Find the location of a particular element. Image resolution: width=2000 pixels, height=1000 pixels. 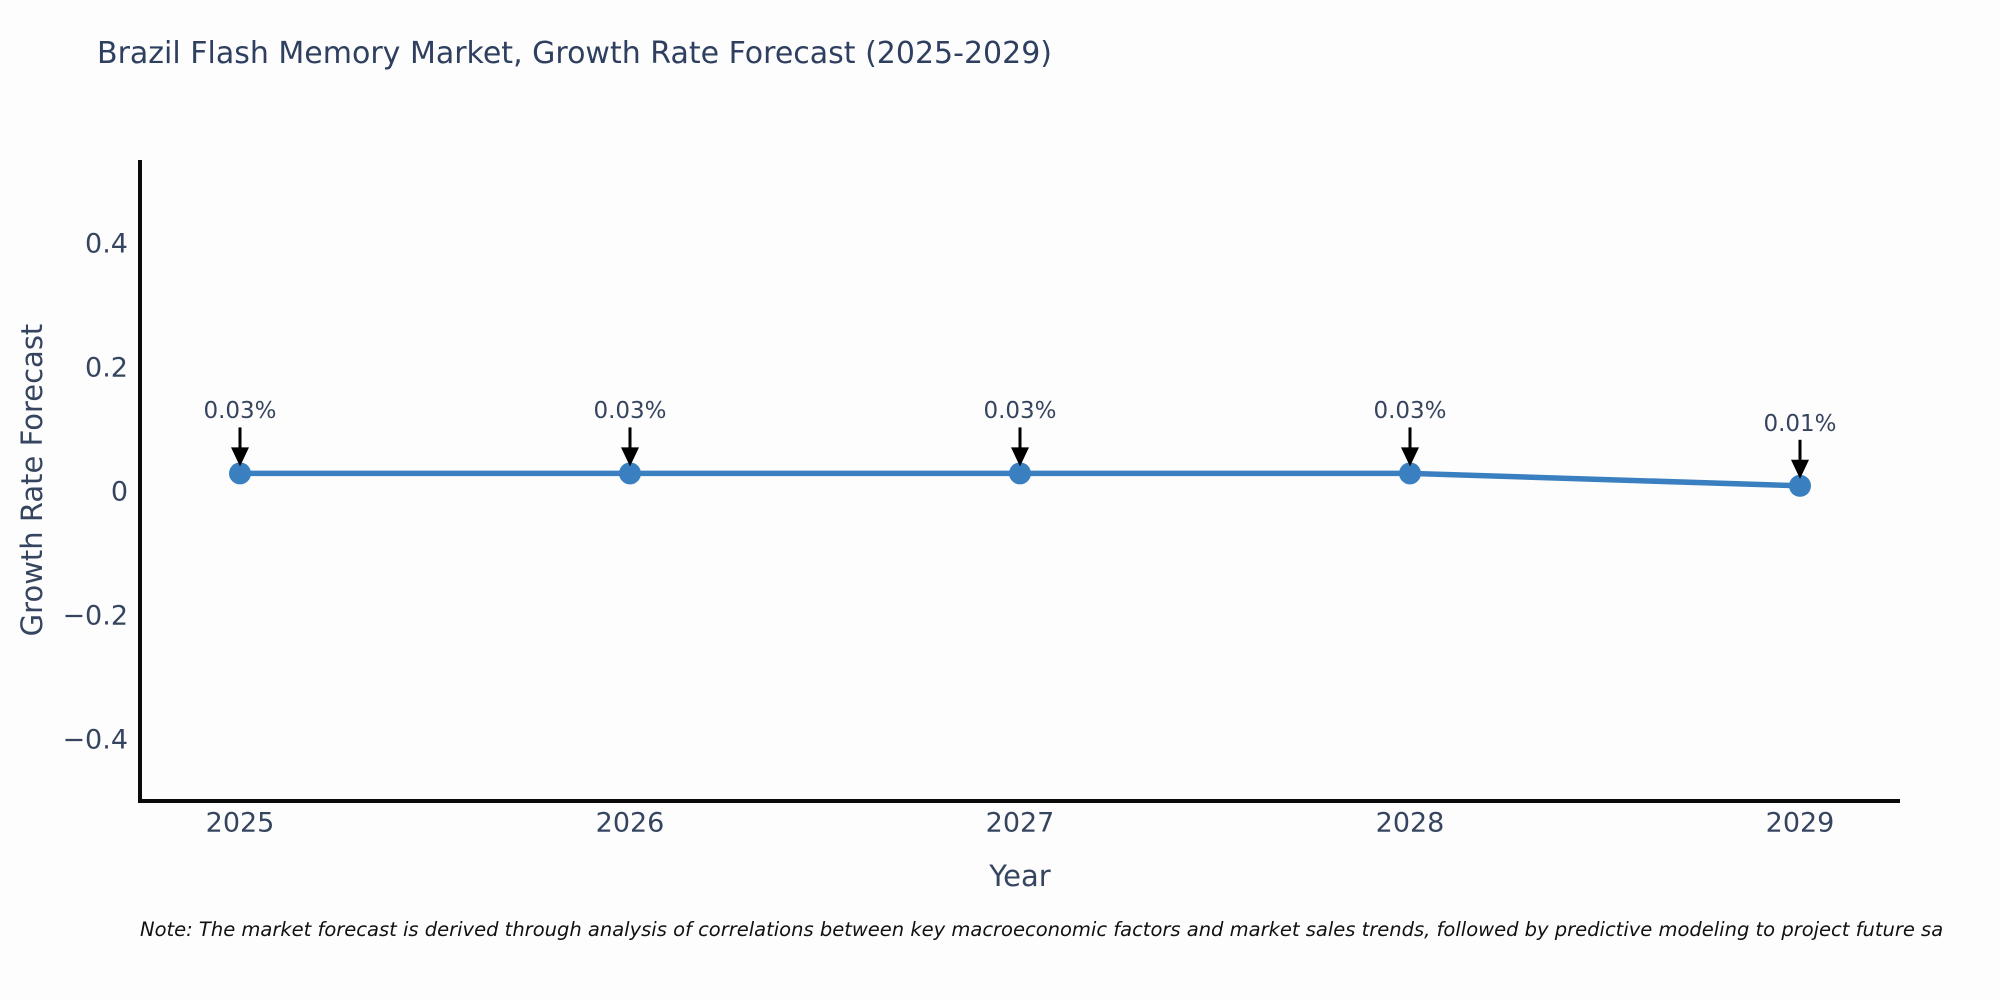

x-axis-label: Year is located at coordinates (1020, 876).